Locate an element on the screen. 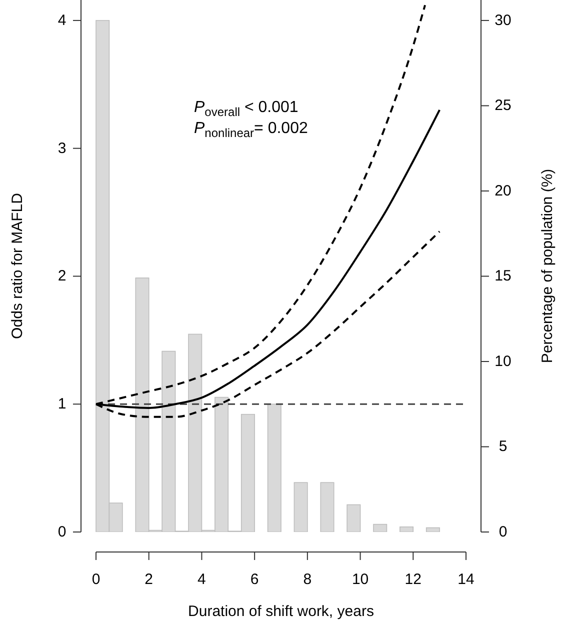 The width and height of the screenshot is (567, 633). y-tick-label: 3 is located at coordinates (62, 148).